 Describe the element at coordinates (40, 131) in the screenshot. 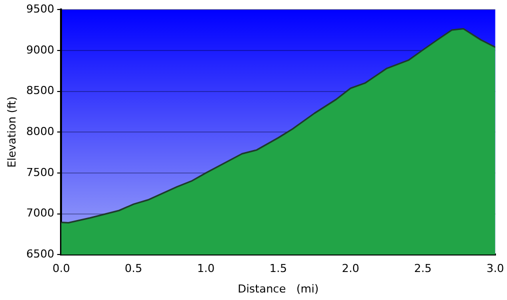

I see `y-tick-label: 8000` at that location.